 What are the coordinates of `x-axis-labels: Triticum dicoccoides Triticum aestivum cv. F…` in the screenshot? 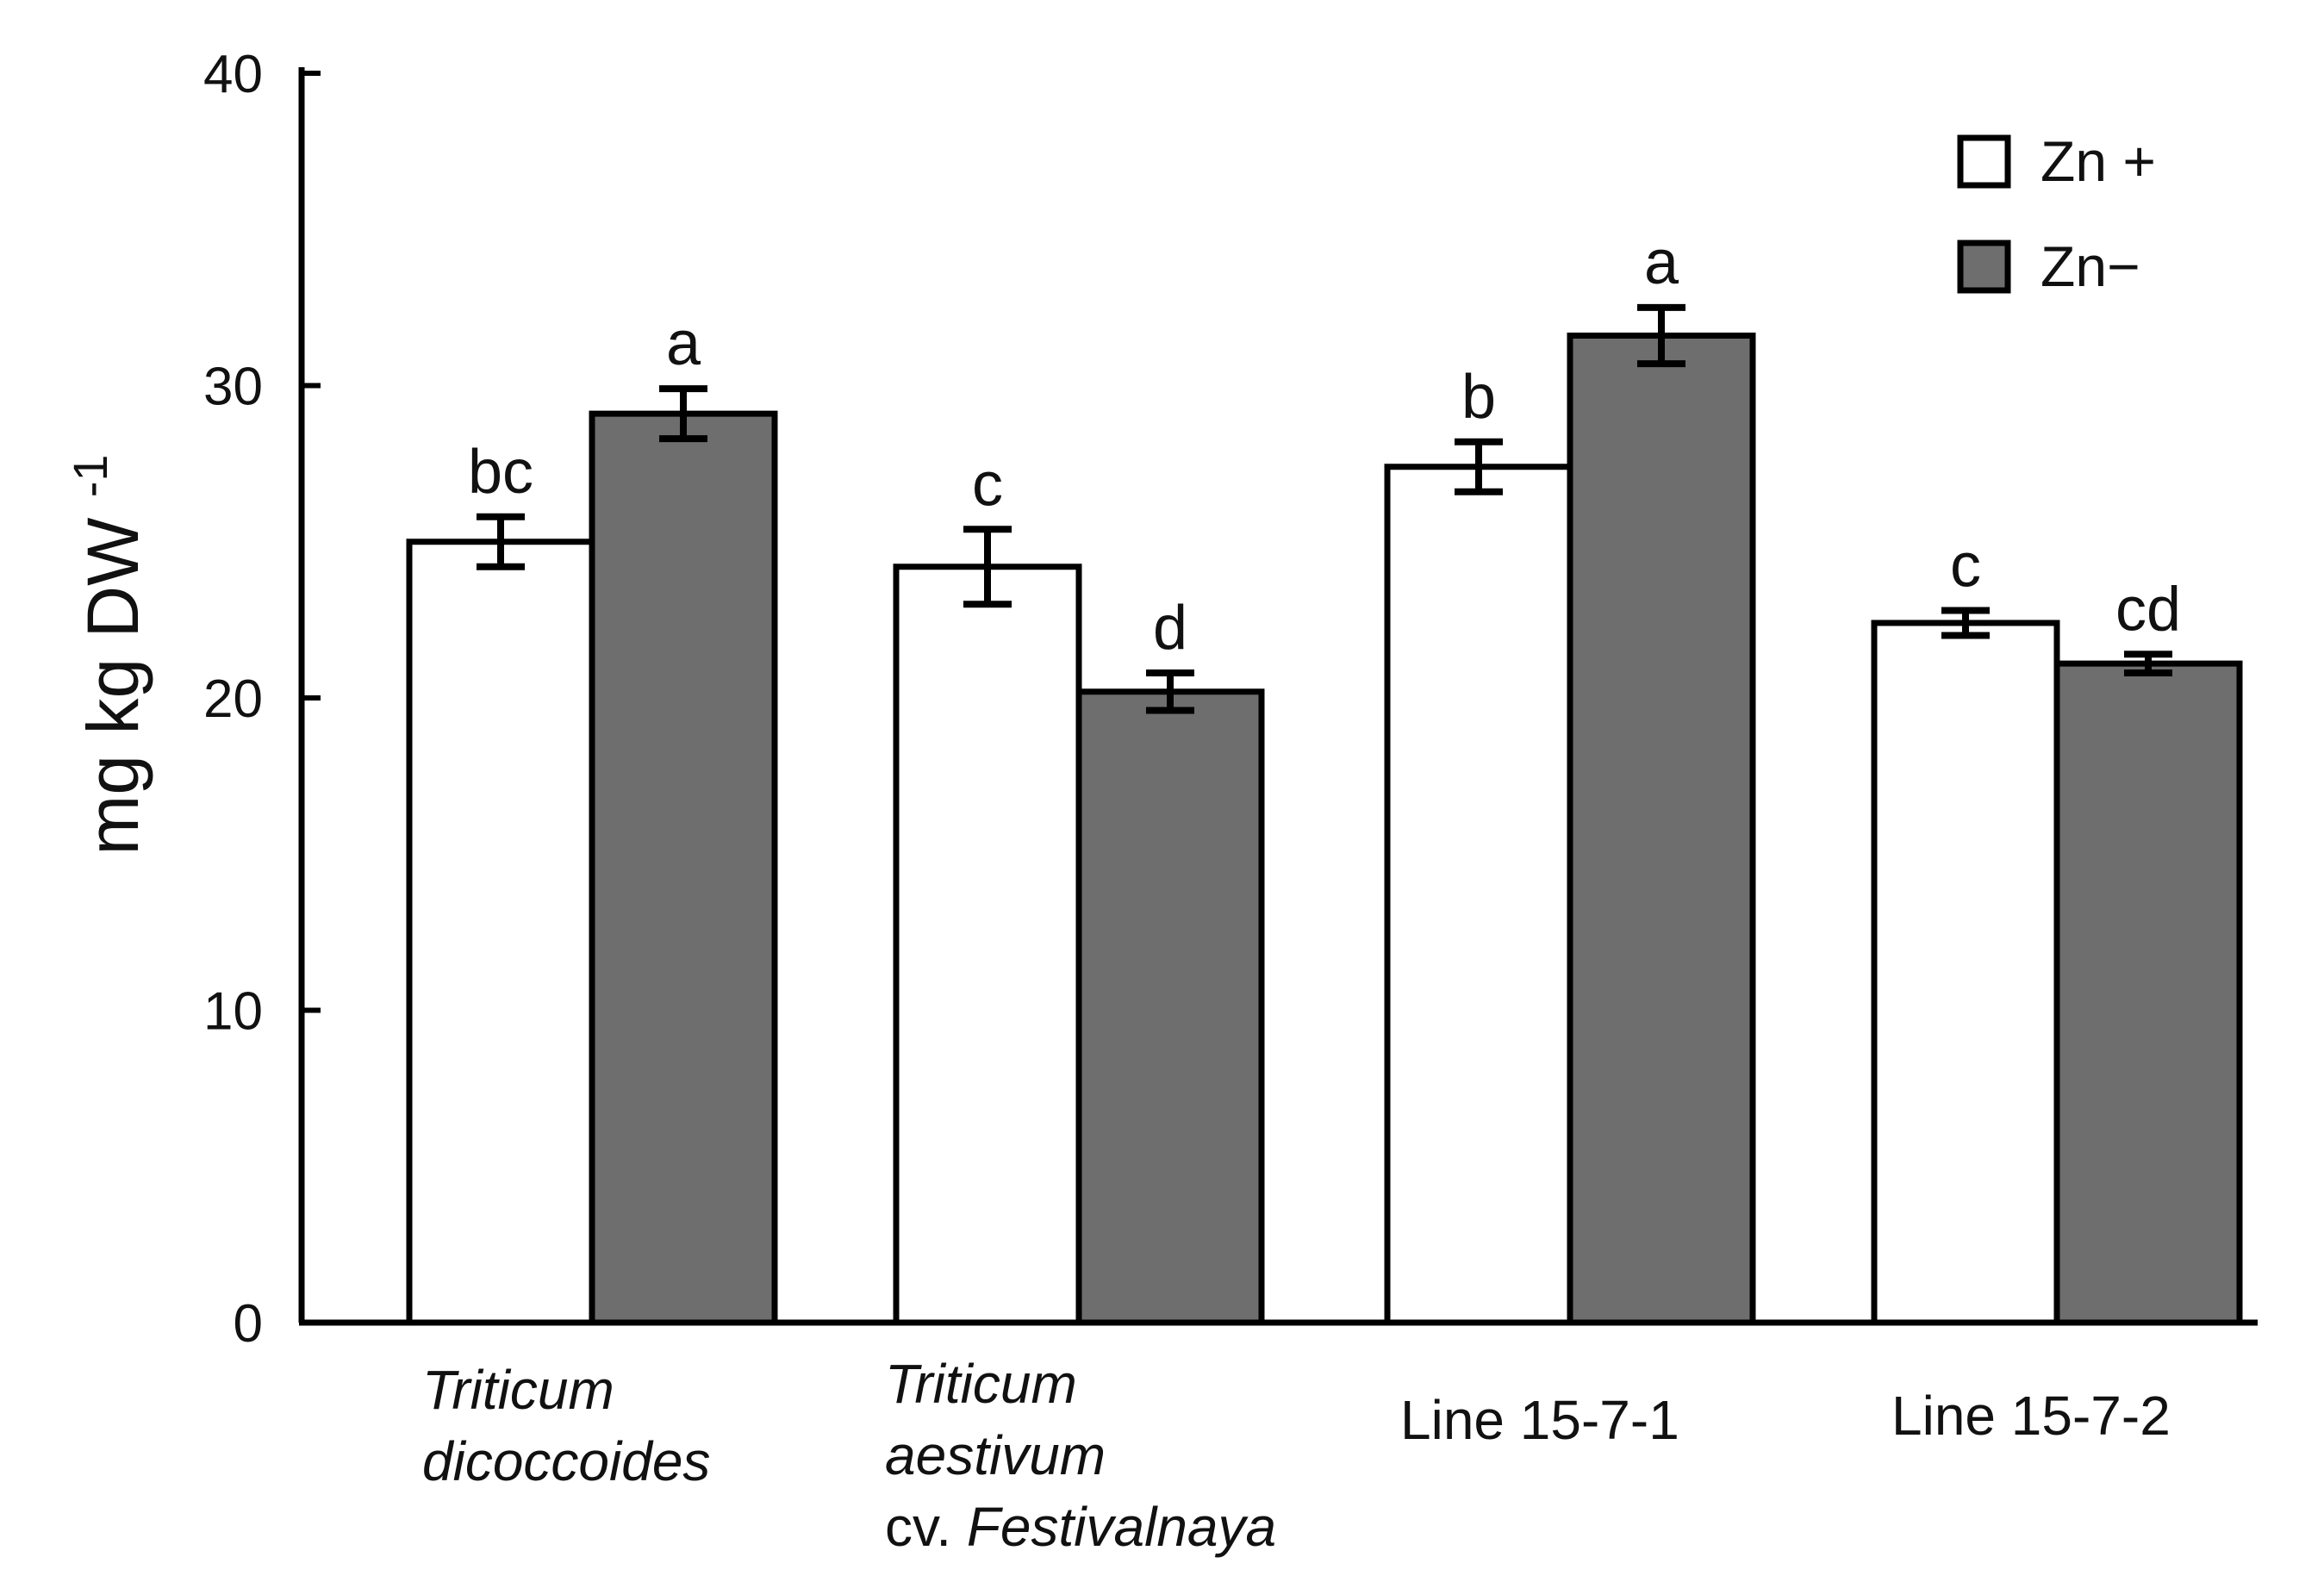 It's located at (1296, 1455).